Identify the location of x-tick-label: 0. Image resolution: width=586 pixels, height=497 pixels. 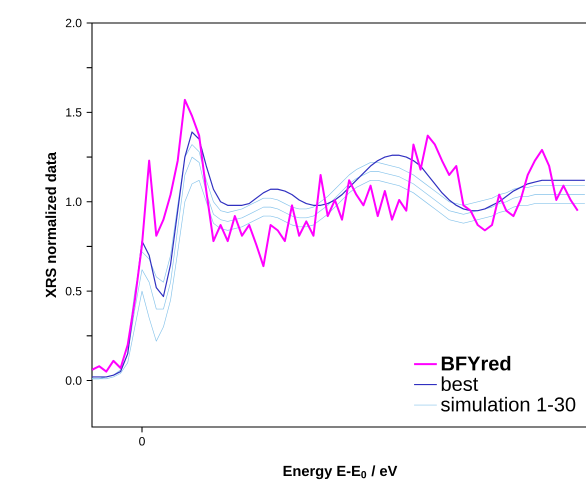
(142, 441).